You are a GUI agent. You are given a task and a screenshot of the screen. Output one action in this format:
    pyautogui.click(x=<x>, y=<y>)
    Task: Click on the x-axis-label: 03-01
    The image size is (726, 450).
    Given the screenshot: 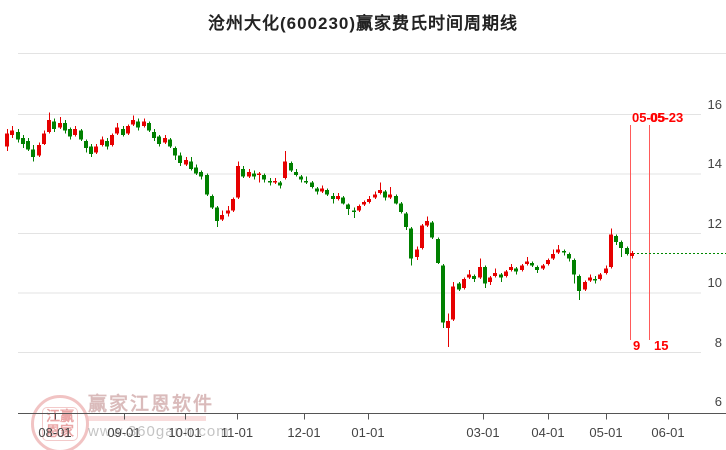 What is the action you would take?
    pyautogui.click(x=483, y=432)
    